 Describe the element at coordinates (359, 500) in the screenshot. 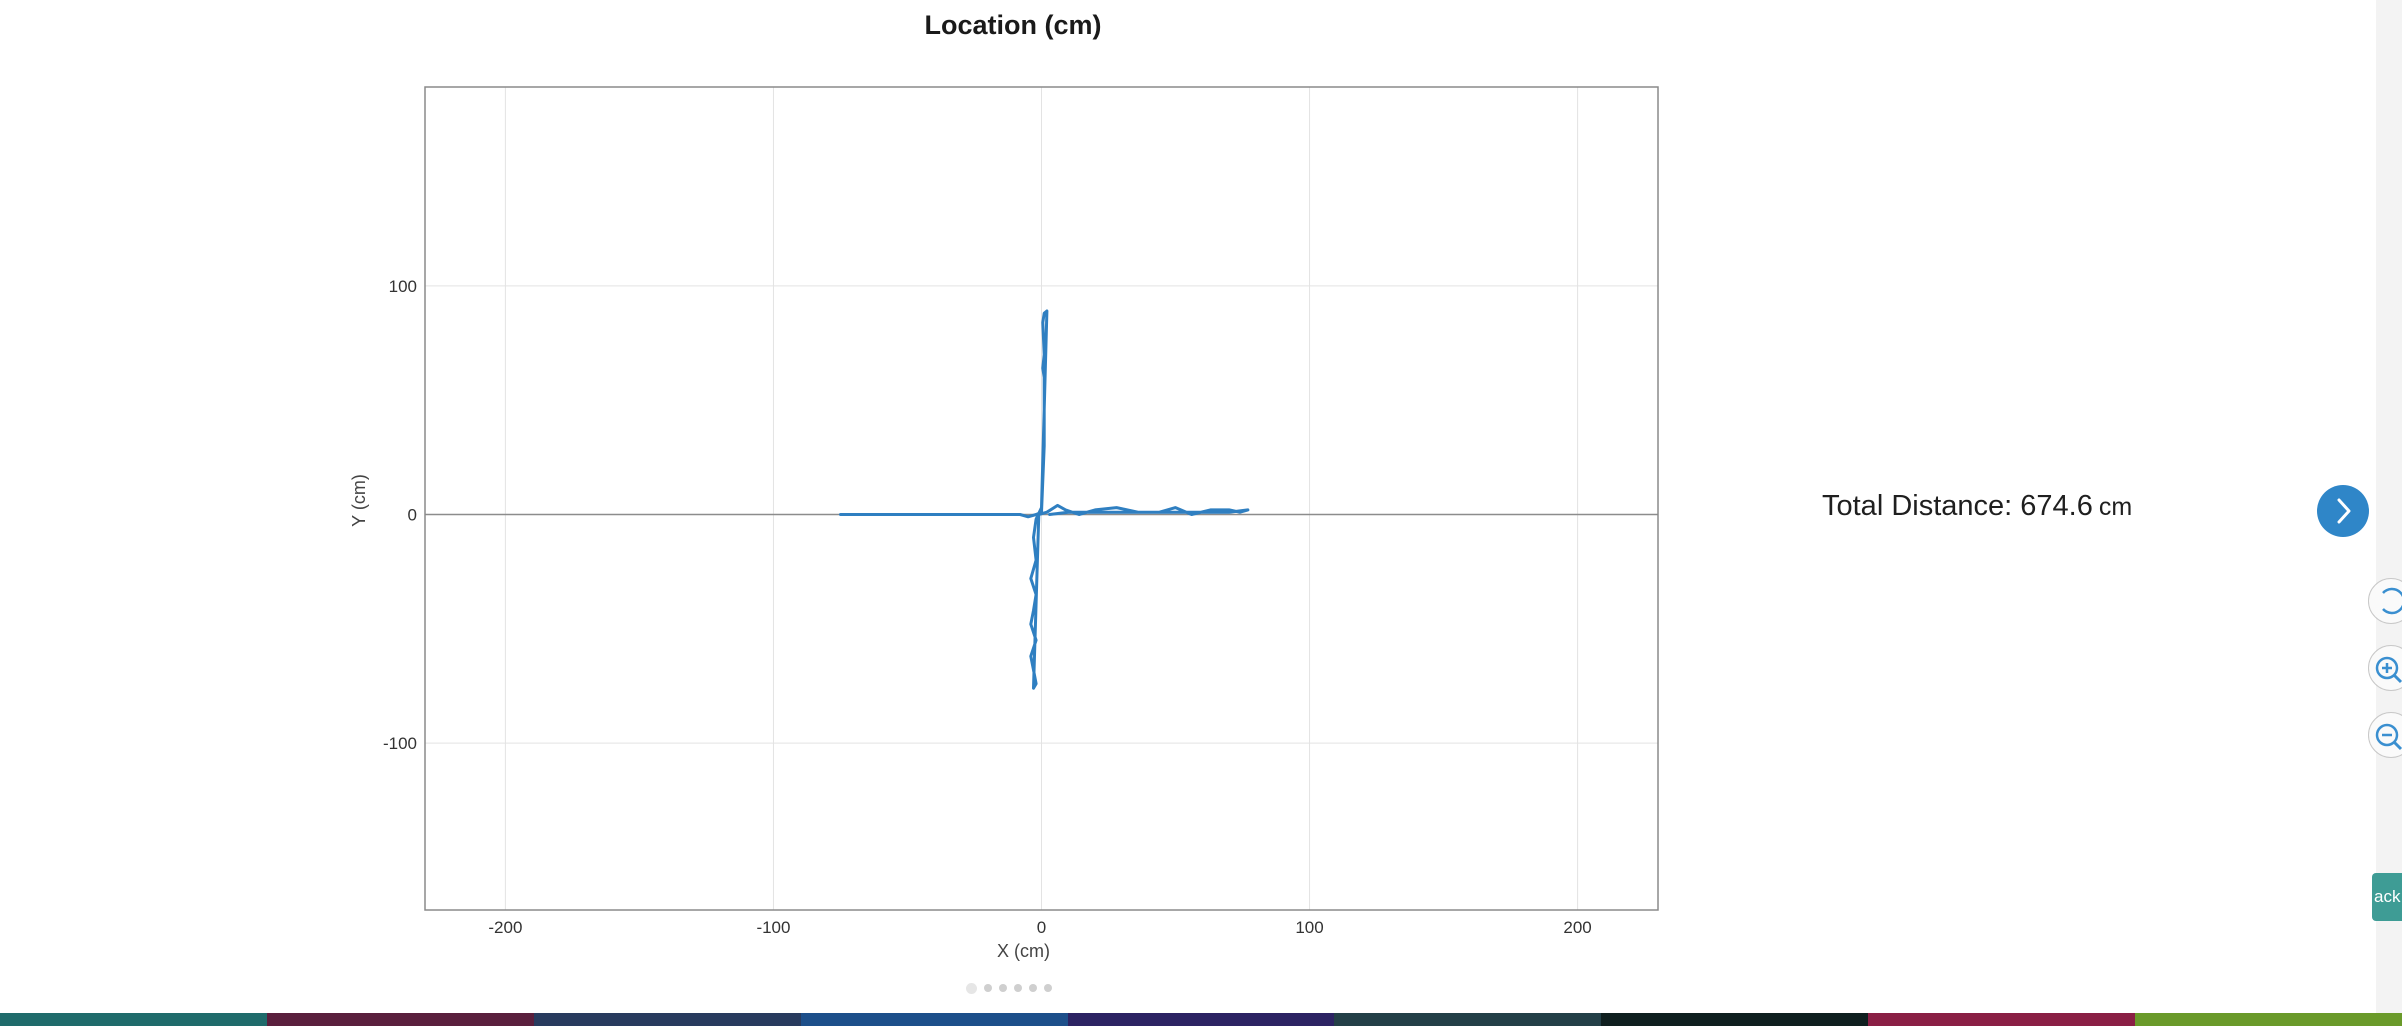

I see `y-axis-label: Y (cm)` at that location.